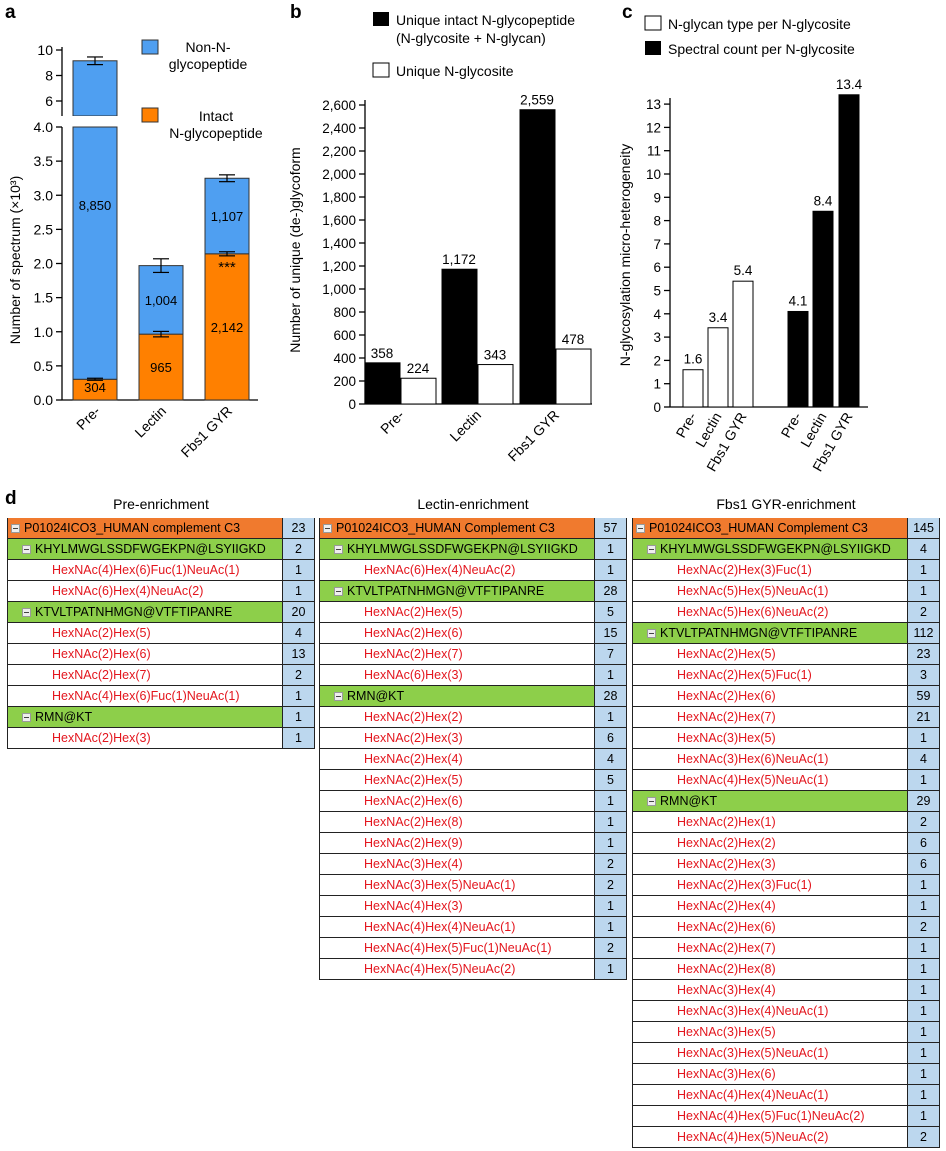  I want to click on row-label-cell: P01024ICO3_HUMAN Complement C3, so click(457, 528).